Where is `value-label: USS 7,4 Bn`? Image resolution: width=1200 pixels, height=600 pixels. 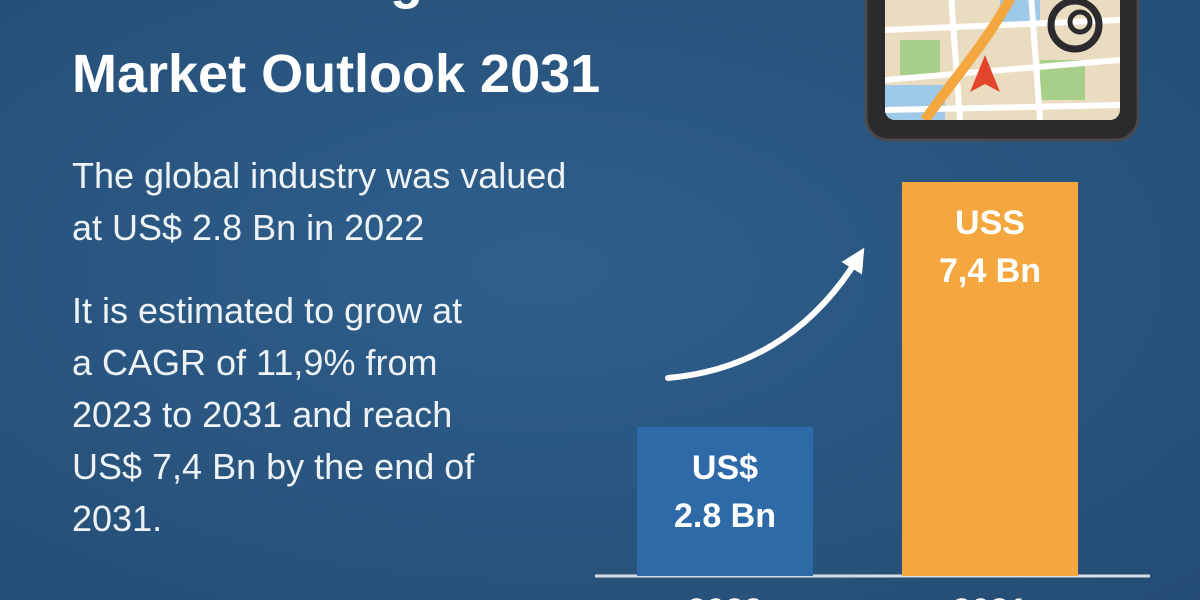
value-label: USS 7,4 Bn is located at coordinates (990, 247).